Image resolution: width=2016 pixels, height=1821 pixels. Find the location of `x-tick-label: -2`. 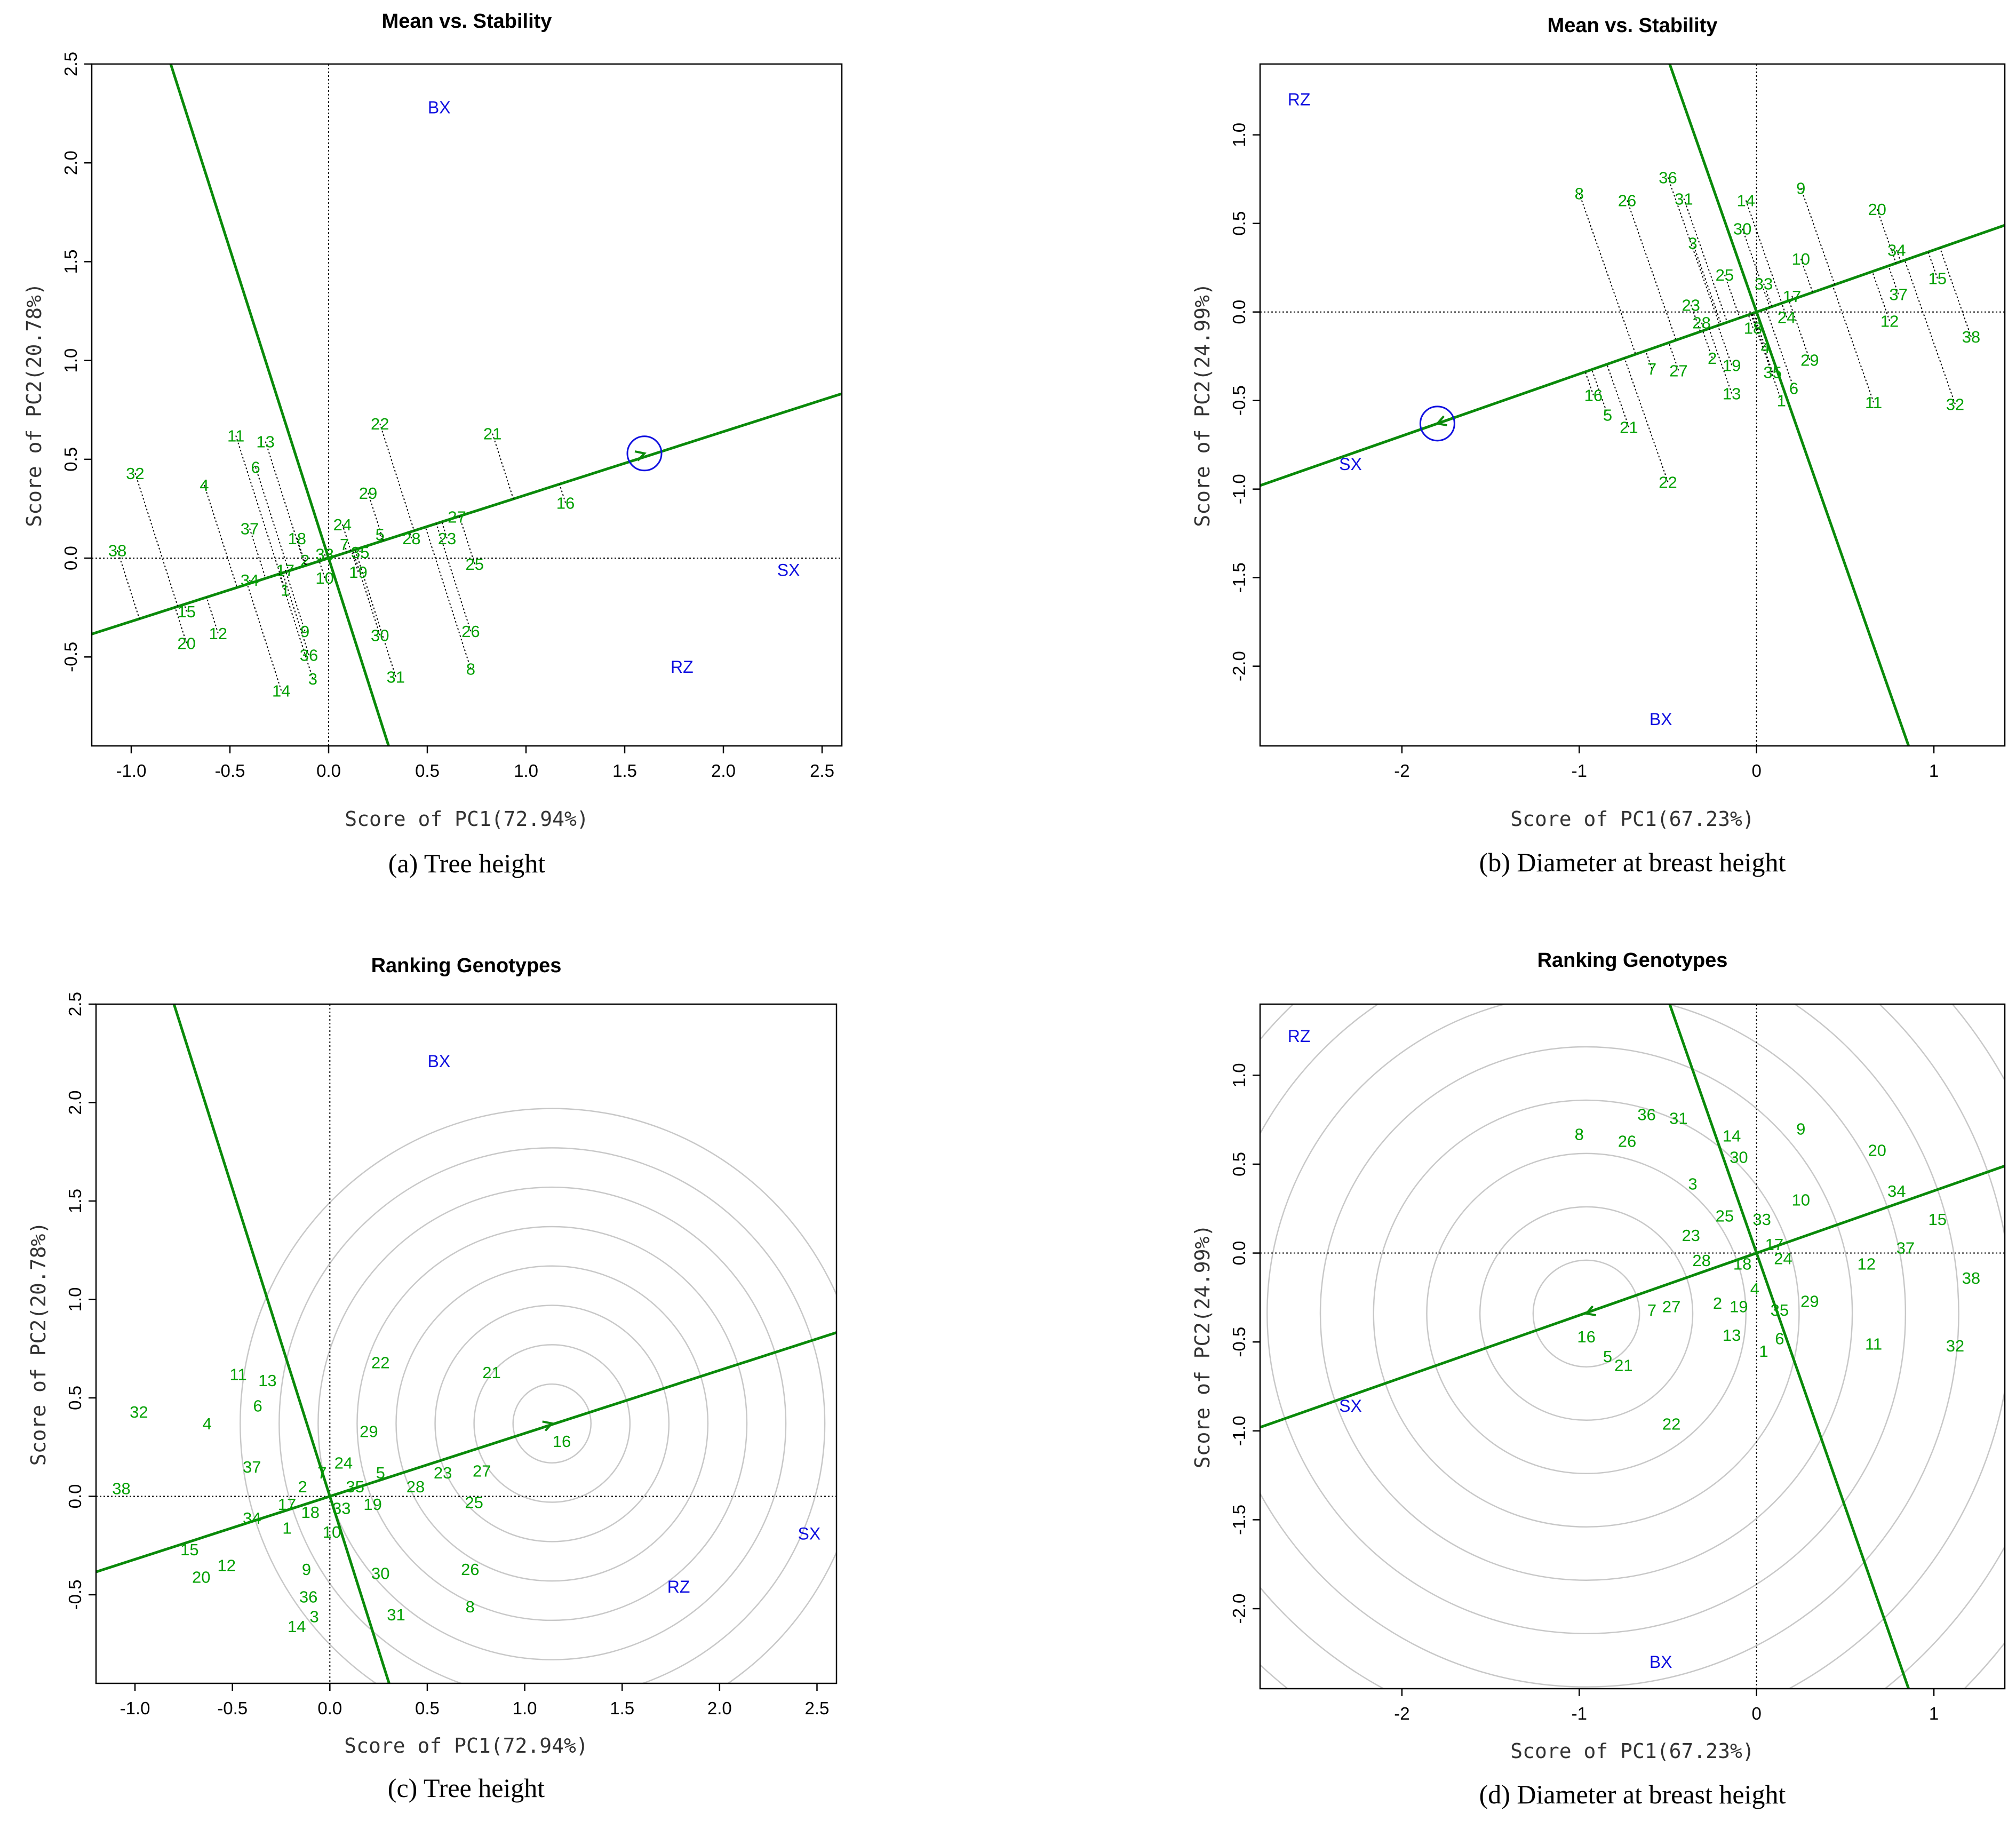

x-tick-label: -2 is located at coordinates (1401, 1714).